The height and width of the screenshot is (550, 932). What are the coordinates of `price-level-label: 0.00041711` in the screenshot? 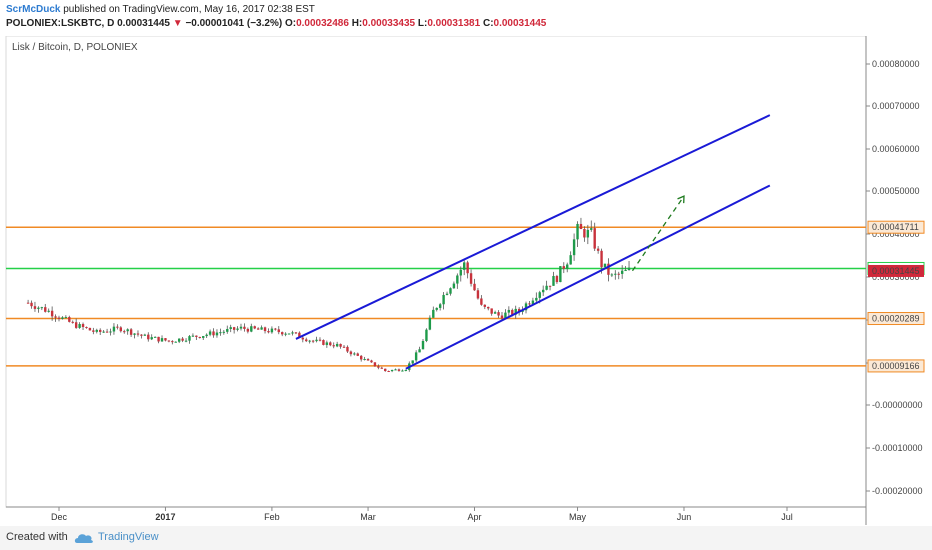 It's located at (895, 227).